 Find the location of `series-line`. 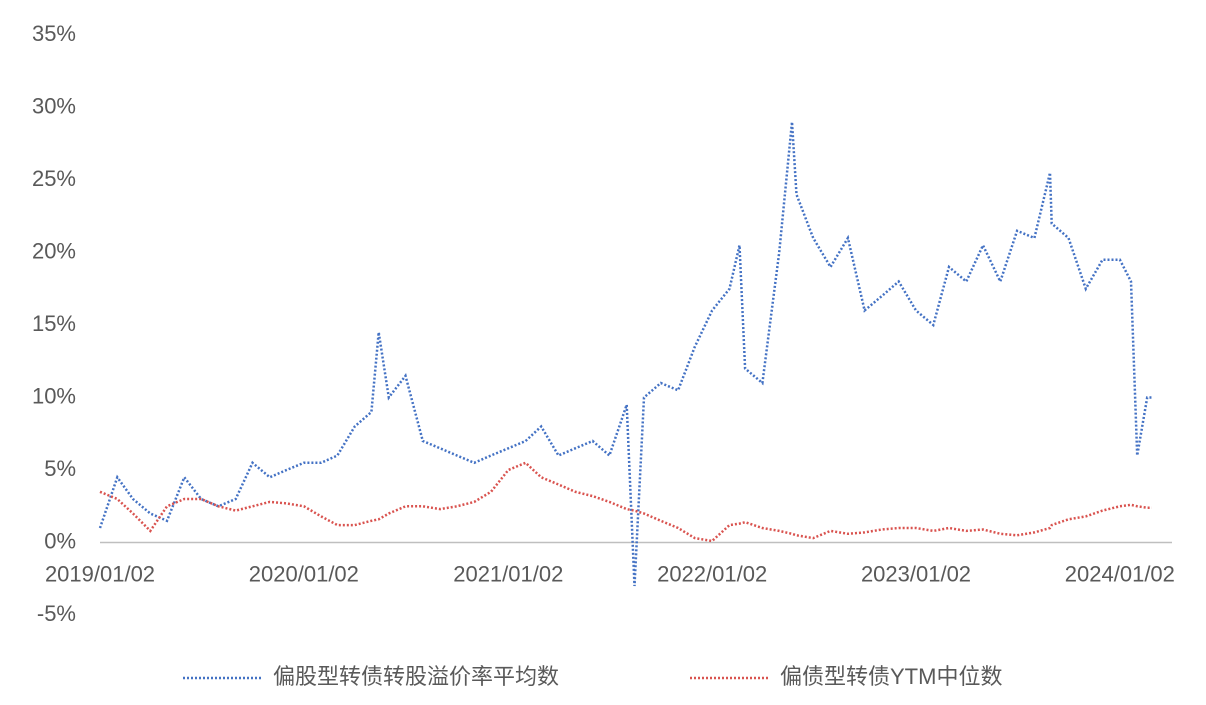

series-line is located at coordinates (625, 502).